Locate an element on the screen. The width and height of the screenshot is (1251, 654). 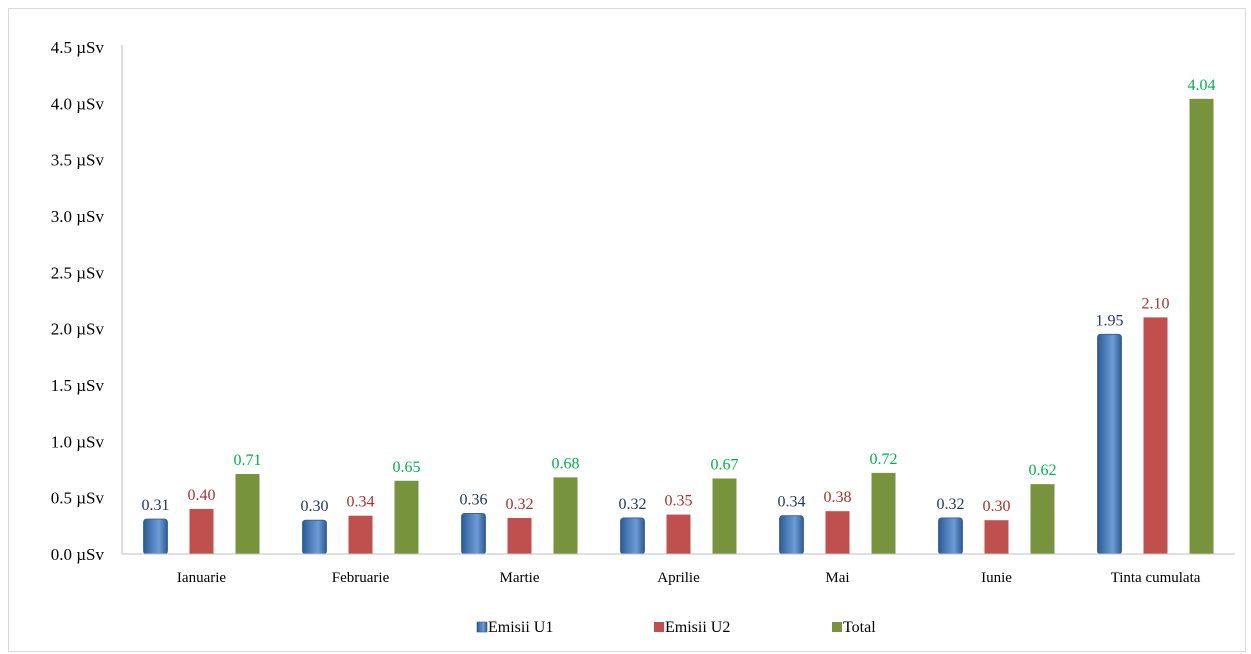
data-label: 0.35 is located at coordinates (679, 501).